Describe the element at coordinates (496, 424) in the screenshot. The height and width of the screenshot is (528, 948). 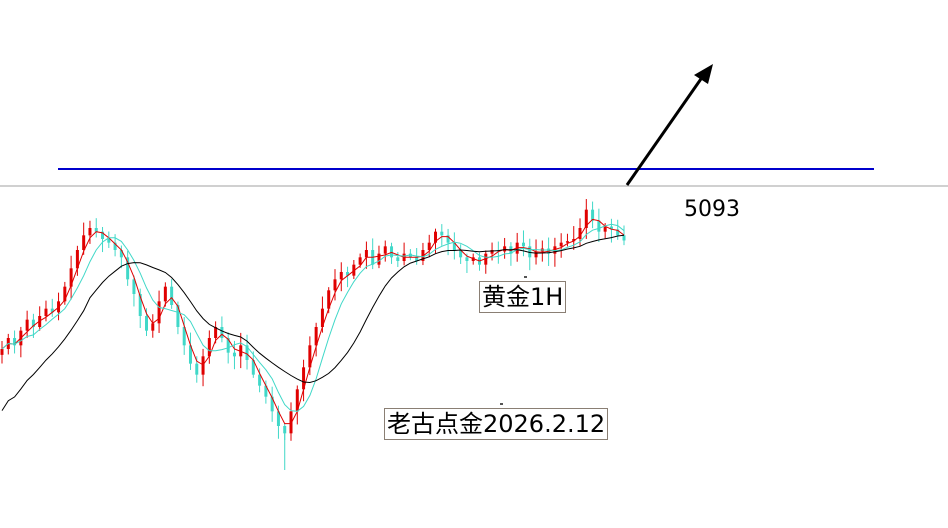
I see `author-date-label: 老古点金2026.2.12` at that location.